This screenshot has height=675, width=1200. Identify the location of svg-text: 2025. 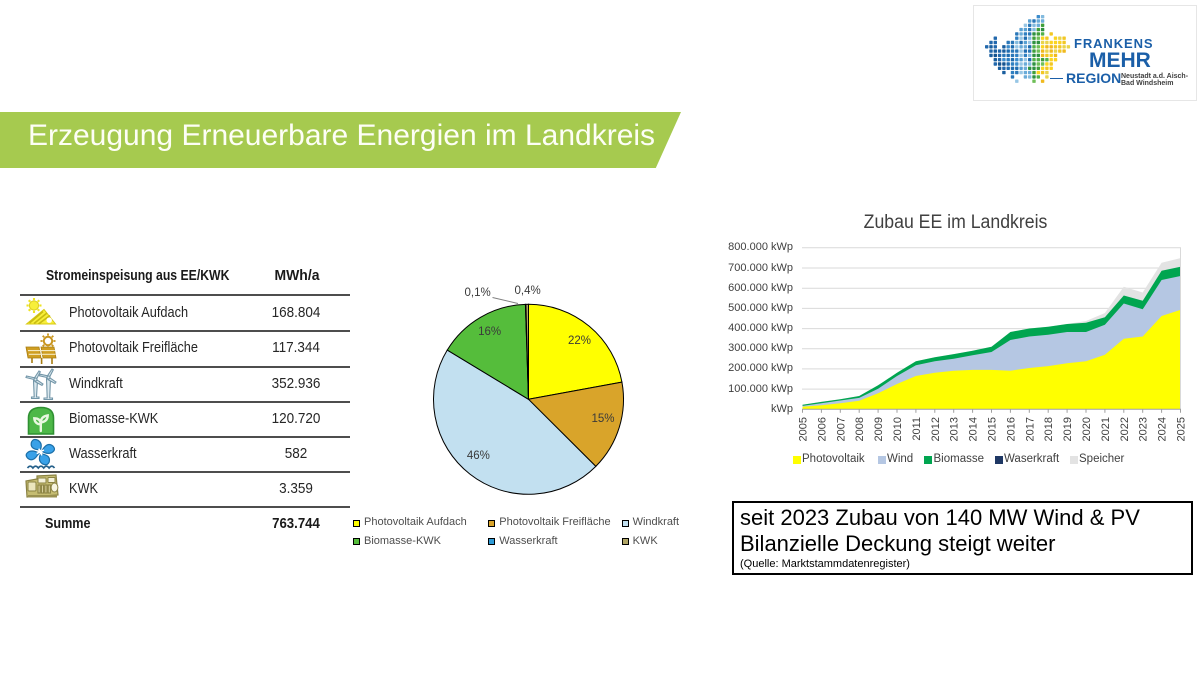
(1182, 429).